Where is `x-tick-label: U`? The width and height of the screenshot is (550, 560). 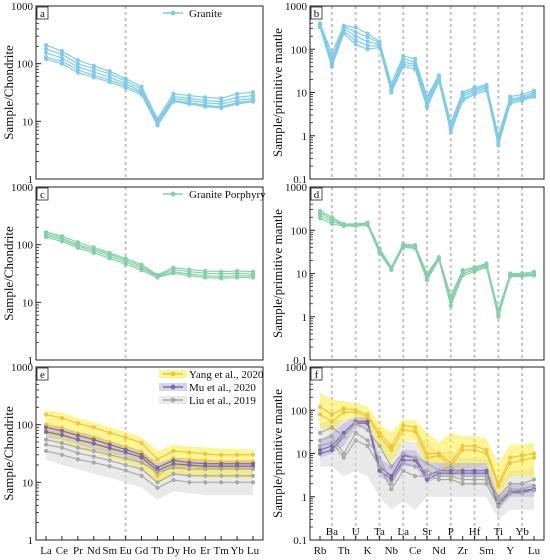
x-tick-label: U is located at coordinates (356, 532).